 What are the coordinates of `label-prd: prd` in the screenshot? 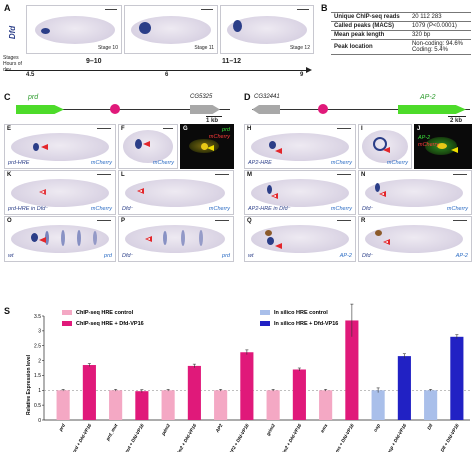 It's located at (108, 256).